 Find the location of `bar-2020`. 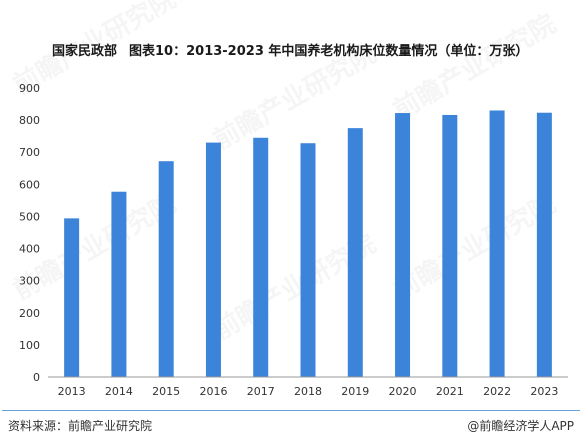

bar-2020 is located at coordinates (403, 245).